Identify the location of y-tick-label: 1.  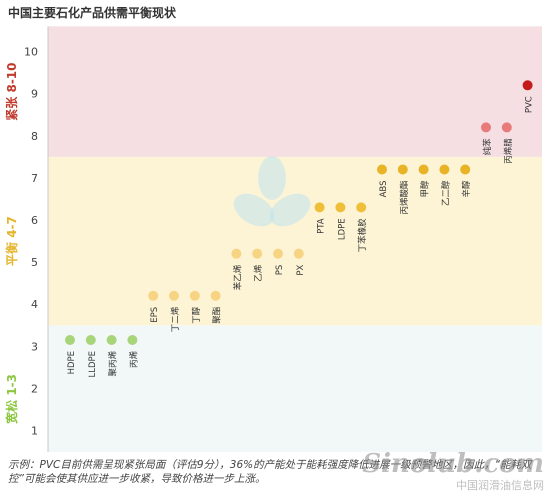
(34, 431).